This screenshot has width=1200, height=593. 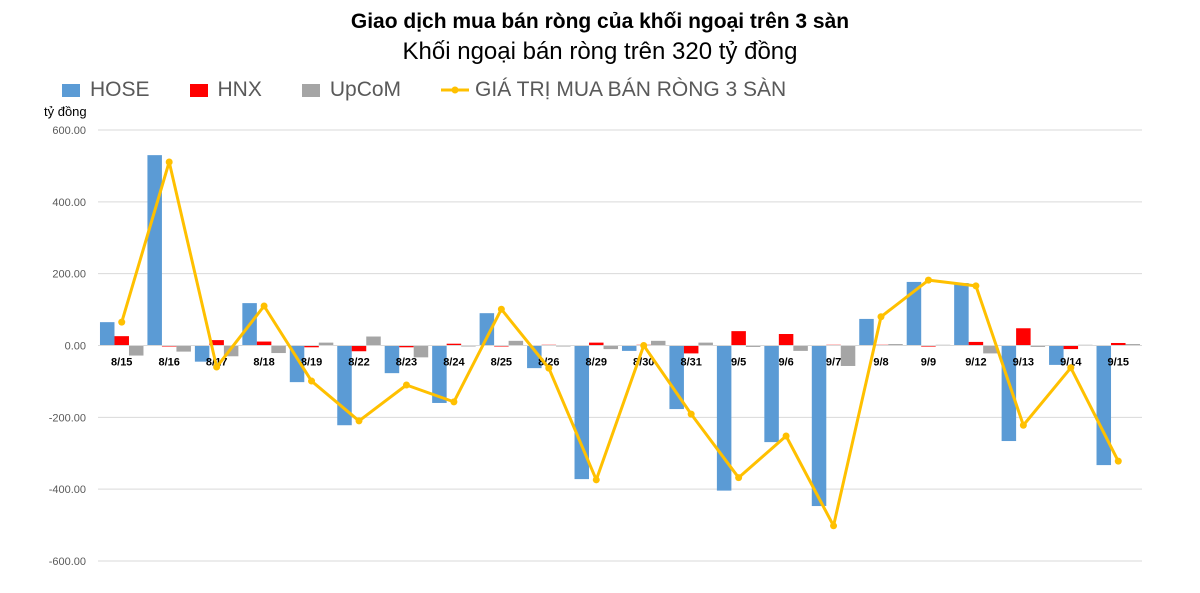 I want to click on x-tick-label: 8/19, so click(x=311, y=363).